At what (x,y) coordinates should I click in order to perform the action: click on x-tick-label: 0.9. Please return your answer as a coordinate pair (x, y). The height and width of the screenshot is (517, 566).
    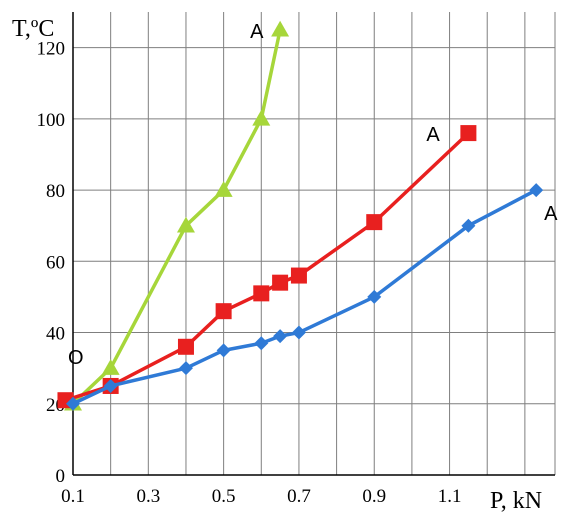
    Looking at the image, I should click on (374, 496).